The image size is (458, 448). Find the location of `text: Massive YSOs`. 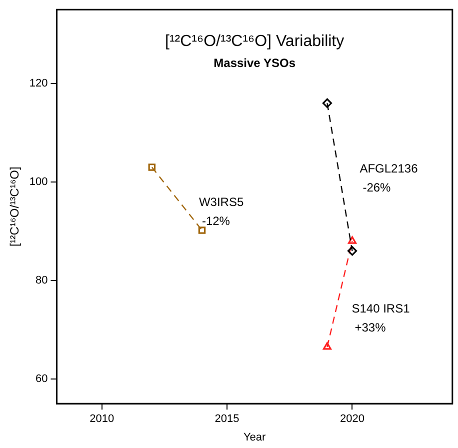

text: Massive YSOs is located at coordinates (255, 63).